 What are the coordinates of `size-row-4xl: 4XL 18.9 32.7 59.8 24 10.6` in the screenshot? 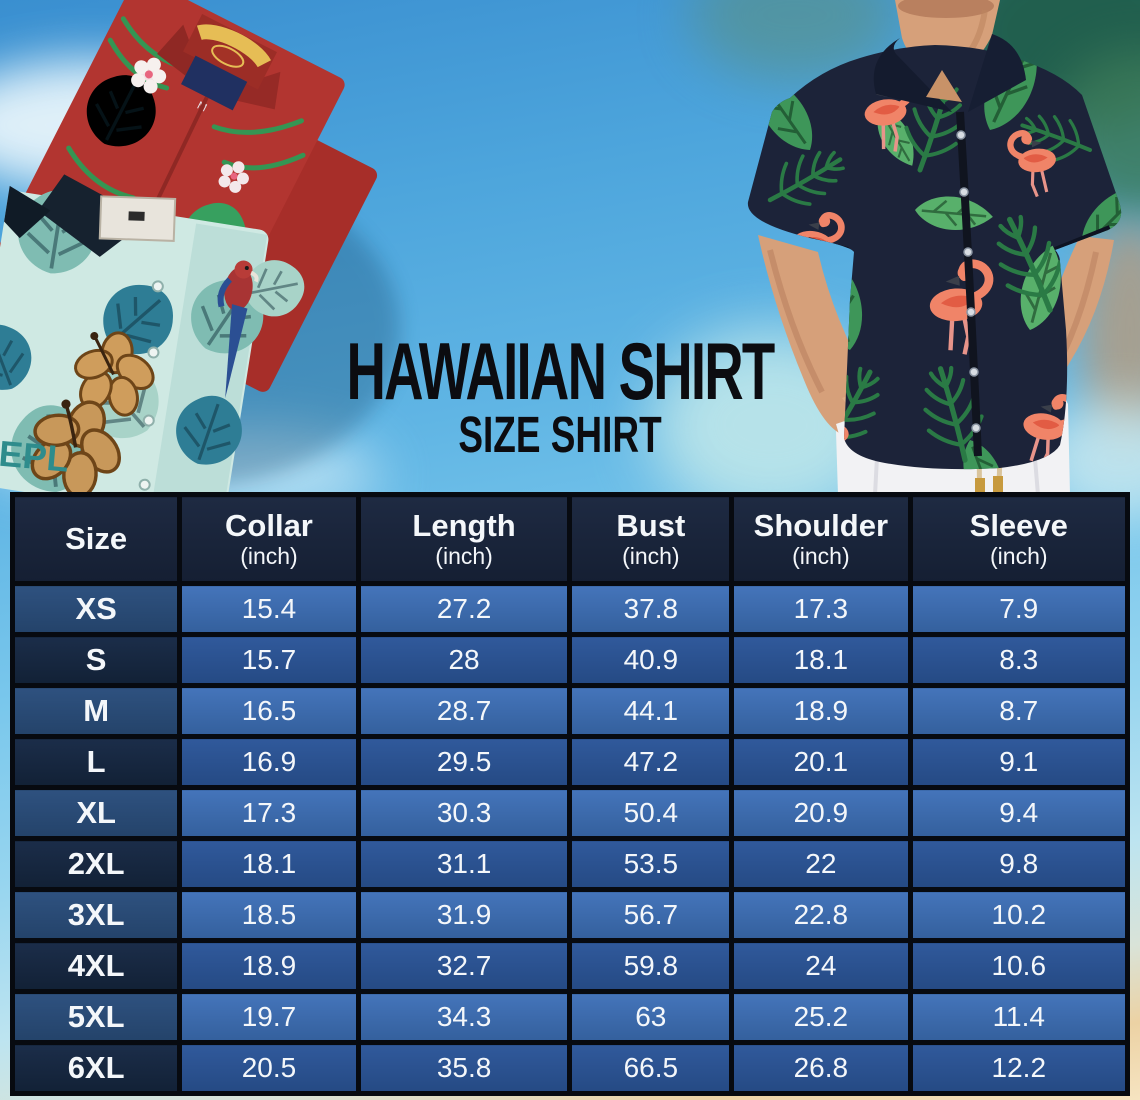 It's located at (570, 966).